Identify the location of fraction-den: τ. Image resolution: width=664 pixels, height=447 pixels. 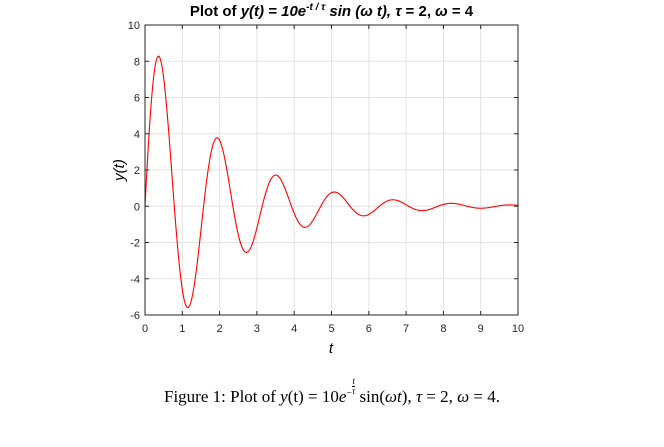
(354, 391).